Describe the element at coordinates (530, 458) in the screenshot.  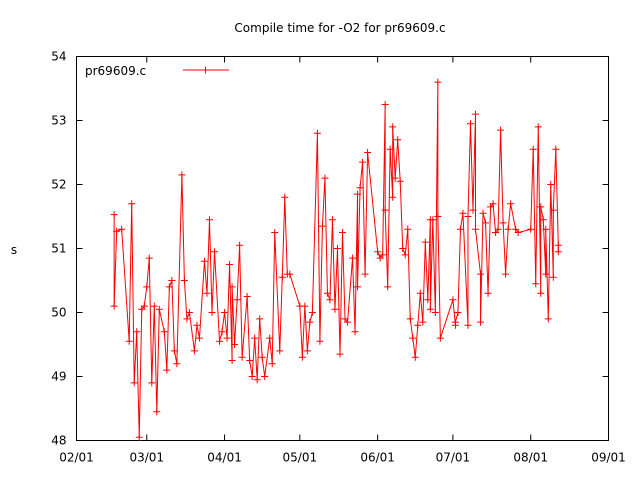
I see `x-tick-label: 08/01` at that location.